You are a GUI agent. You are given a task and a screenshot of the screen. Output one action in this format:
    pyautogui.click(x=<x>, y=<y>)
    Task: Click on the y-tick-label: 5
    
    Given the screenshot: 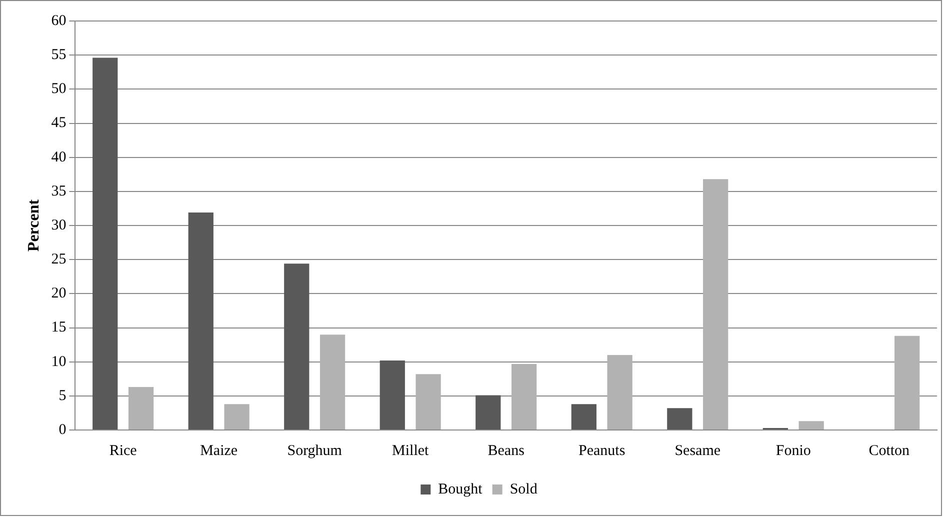 What is the action you would take?
    pyautogui.click(x=62, y=396)
    